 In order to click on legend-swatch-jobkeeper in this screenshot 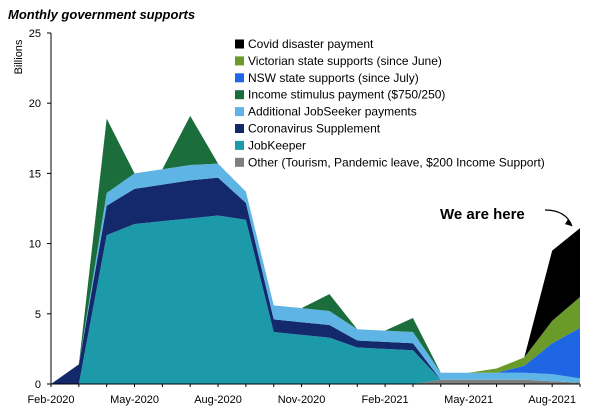, I will do `click(239, 145)`.